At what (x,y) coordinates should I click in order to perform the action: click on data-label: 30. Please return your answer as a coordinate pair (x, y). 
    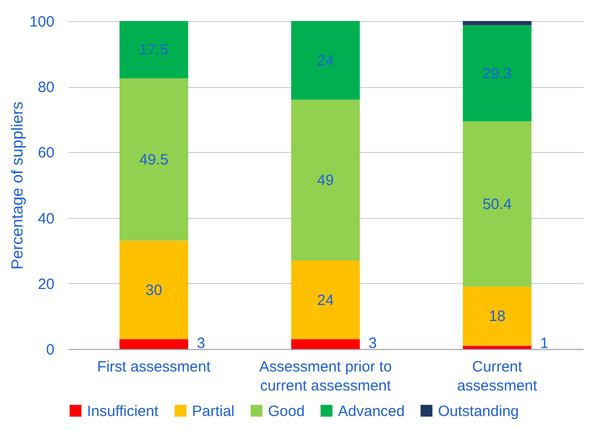
    Looking at the image, I should click on (153, 290).